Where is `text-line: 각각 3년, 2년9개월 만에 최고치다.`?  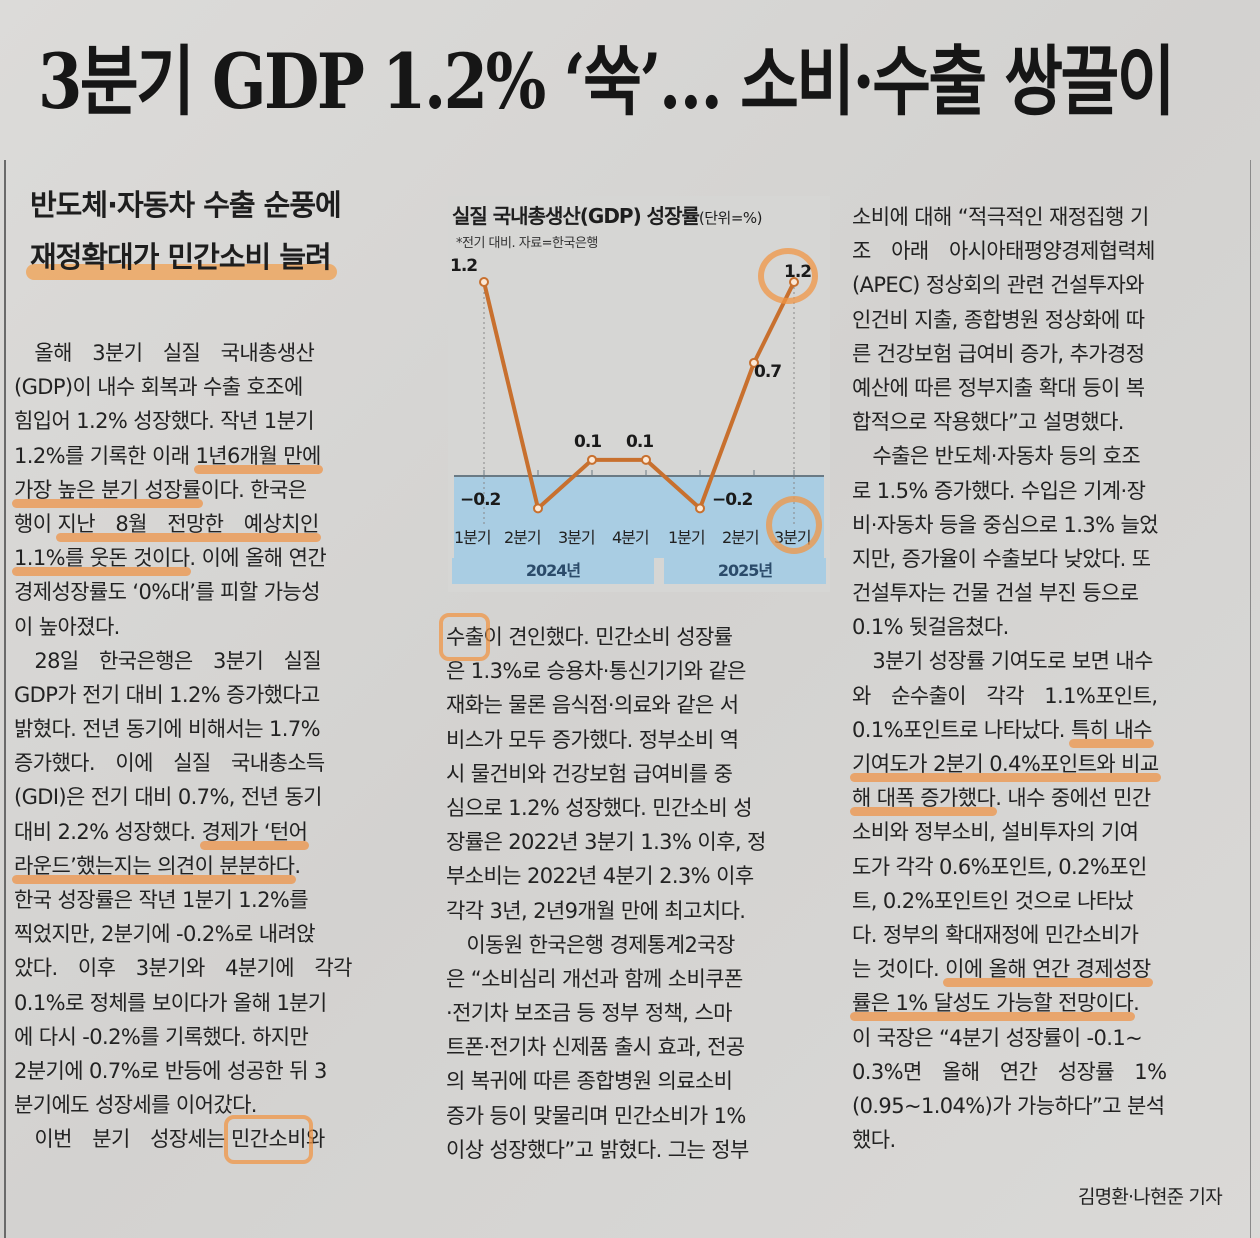 text-line: 각각 3년, 2년9개월 만에 최고치다. is located at coordinates (596, 910).